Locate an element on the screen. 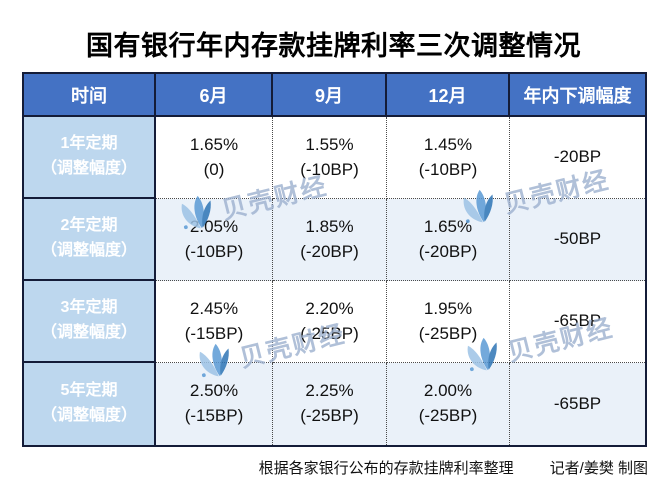  col-header-december: 12月 is located at coordinates (448, 95).